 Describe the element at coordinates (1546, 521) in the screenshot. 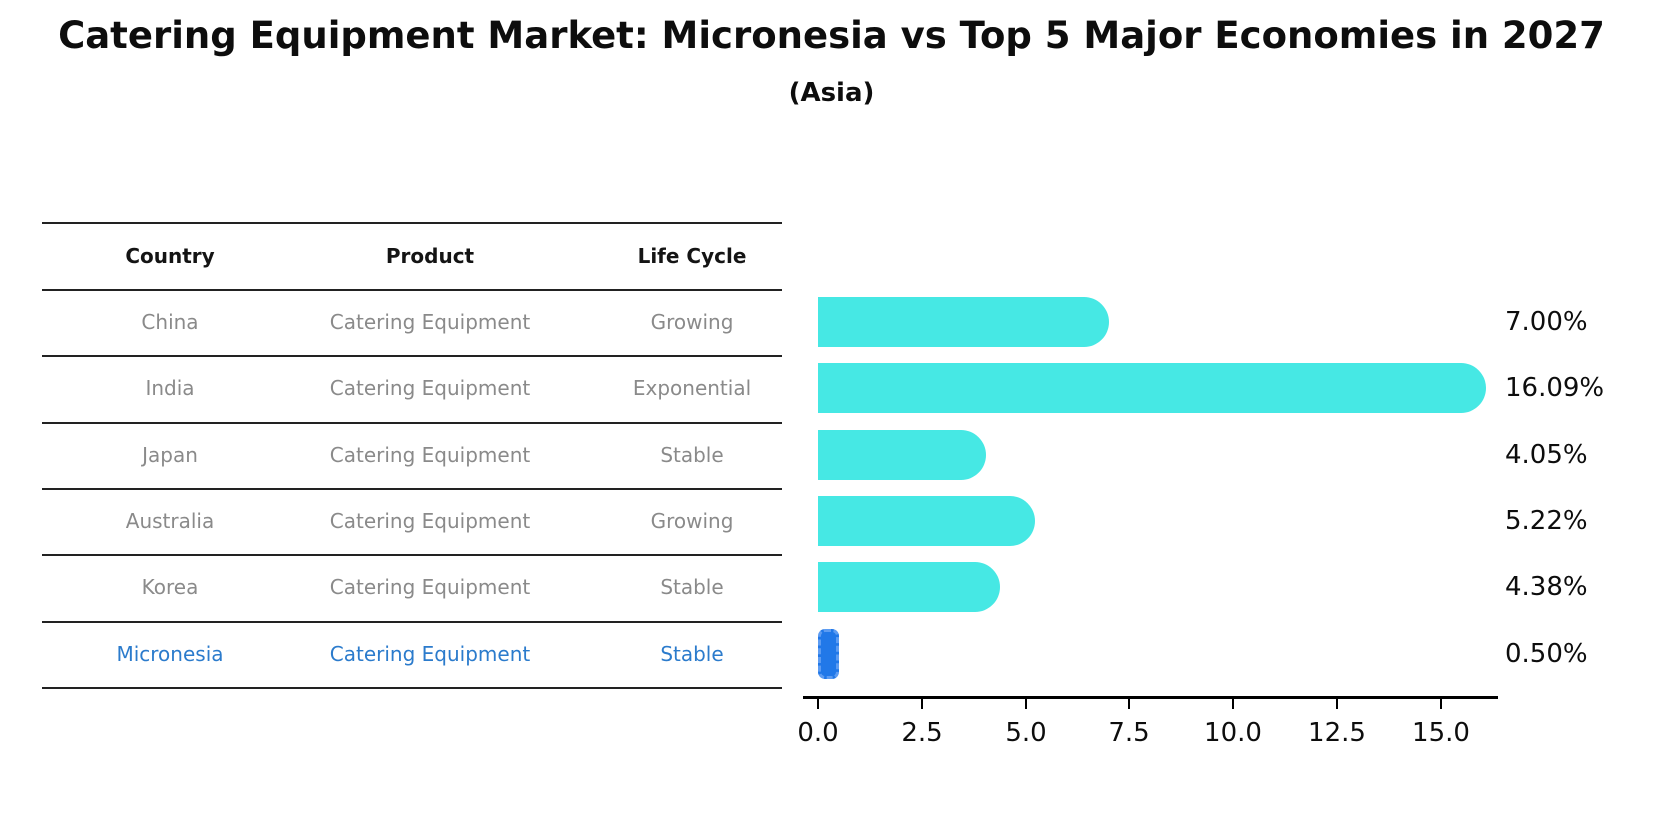

I see `value-label: 5.22%` at that location.